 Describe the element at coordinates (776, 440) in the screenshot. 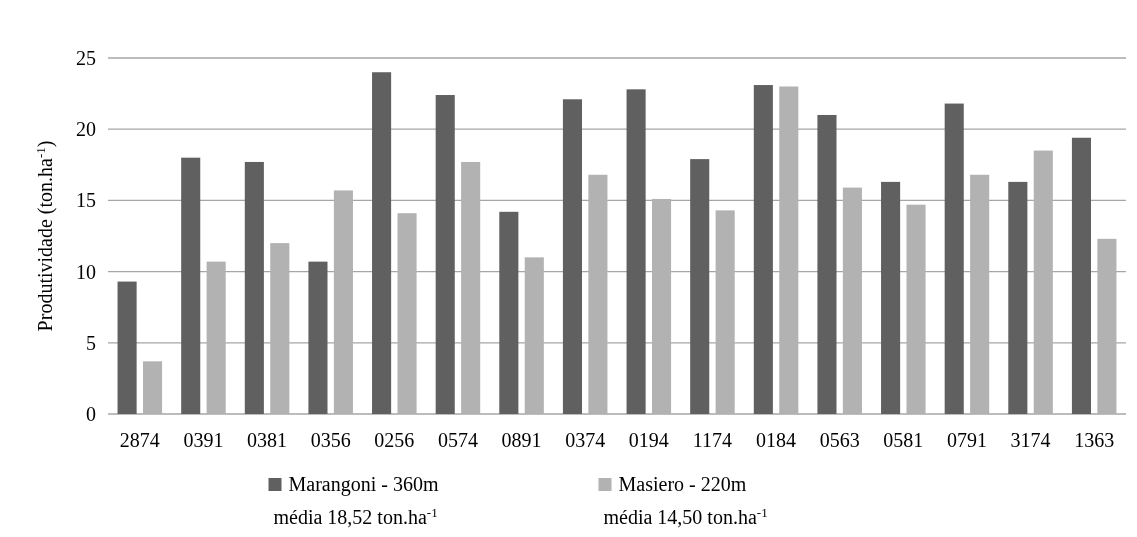

I see `x-tick-label: 0184` at that location.